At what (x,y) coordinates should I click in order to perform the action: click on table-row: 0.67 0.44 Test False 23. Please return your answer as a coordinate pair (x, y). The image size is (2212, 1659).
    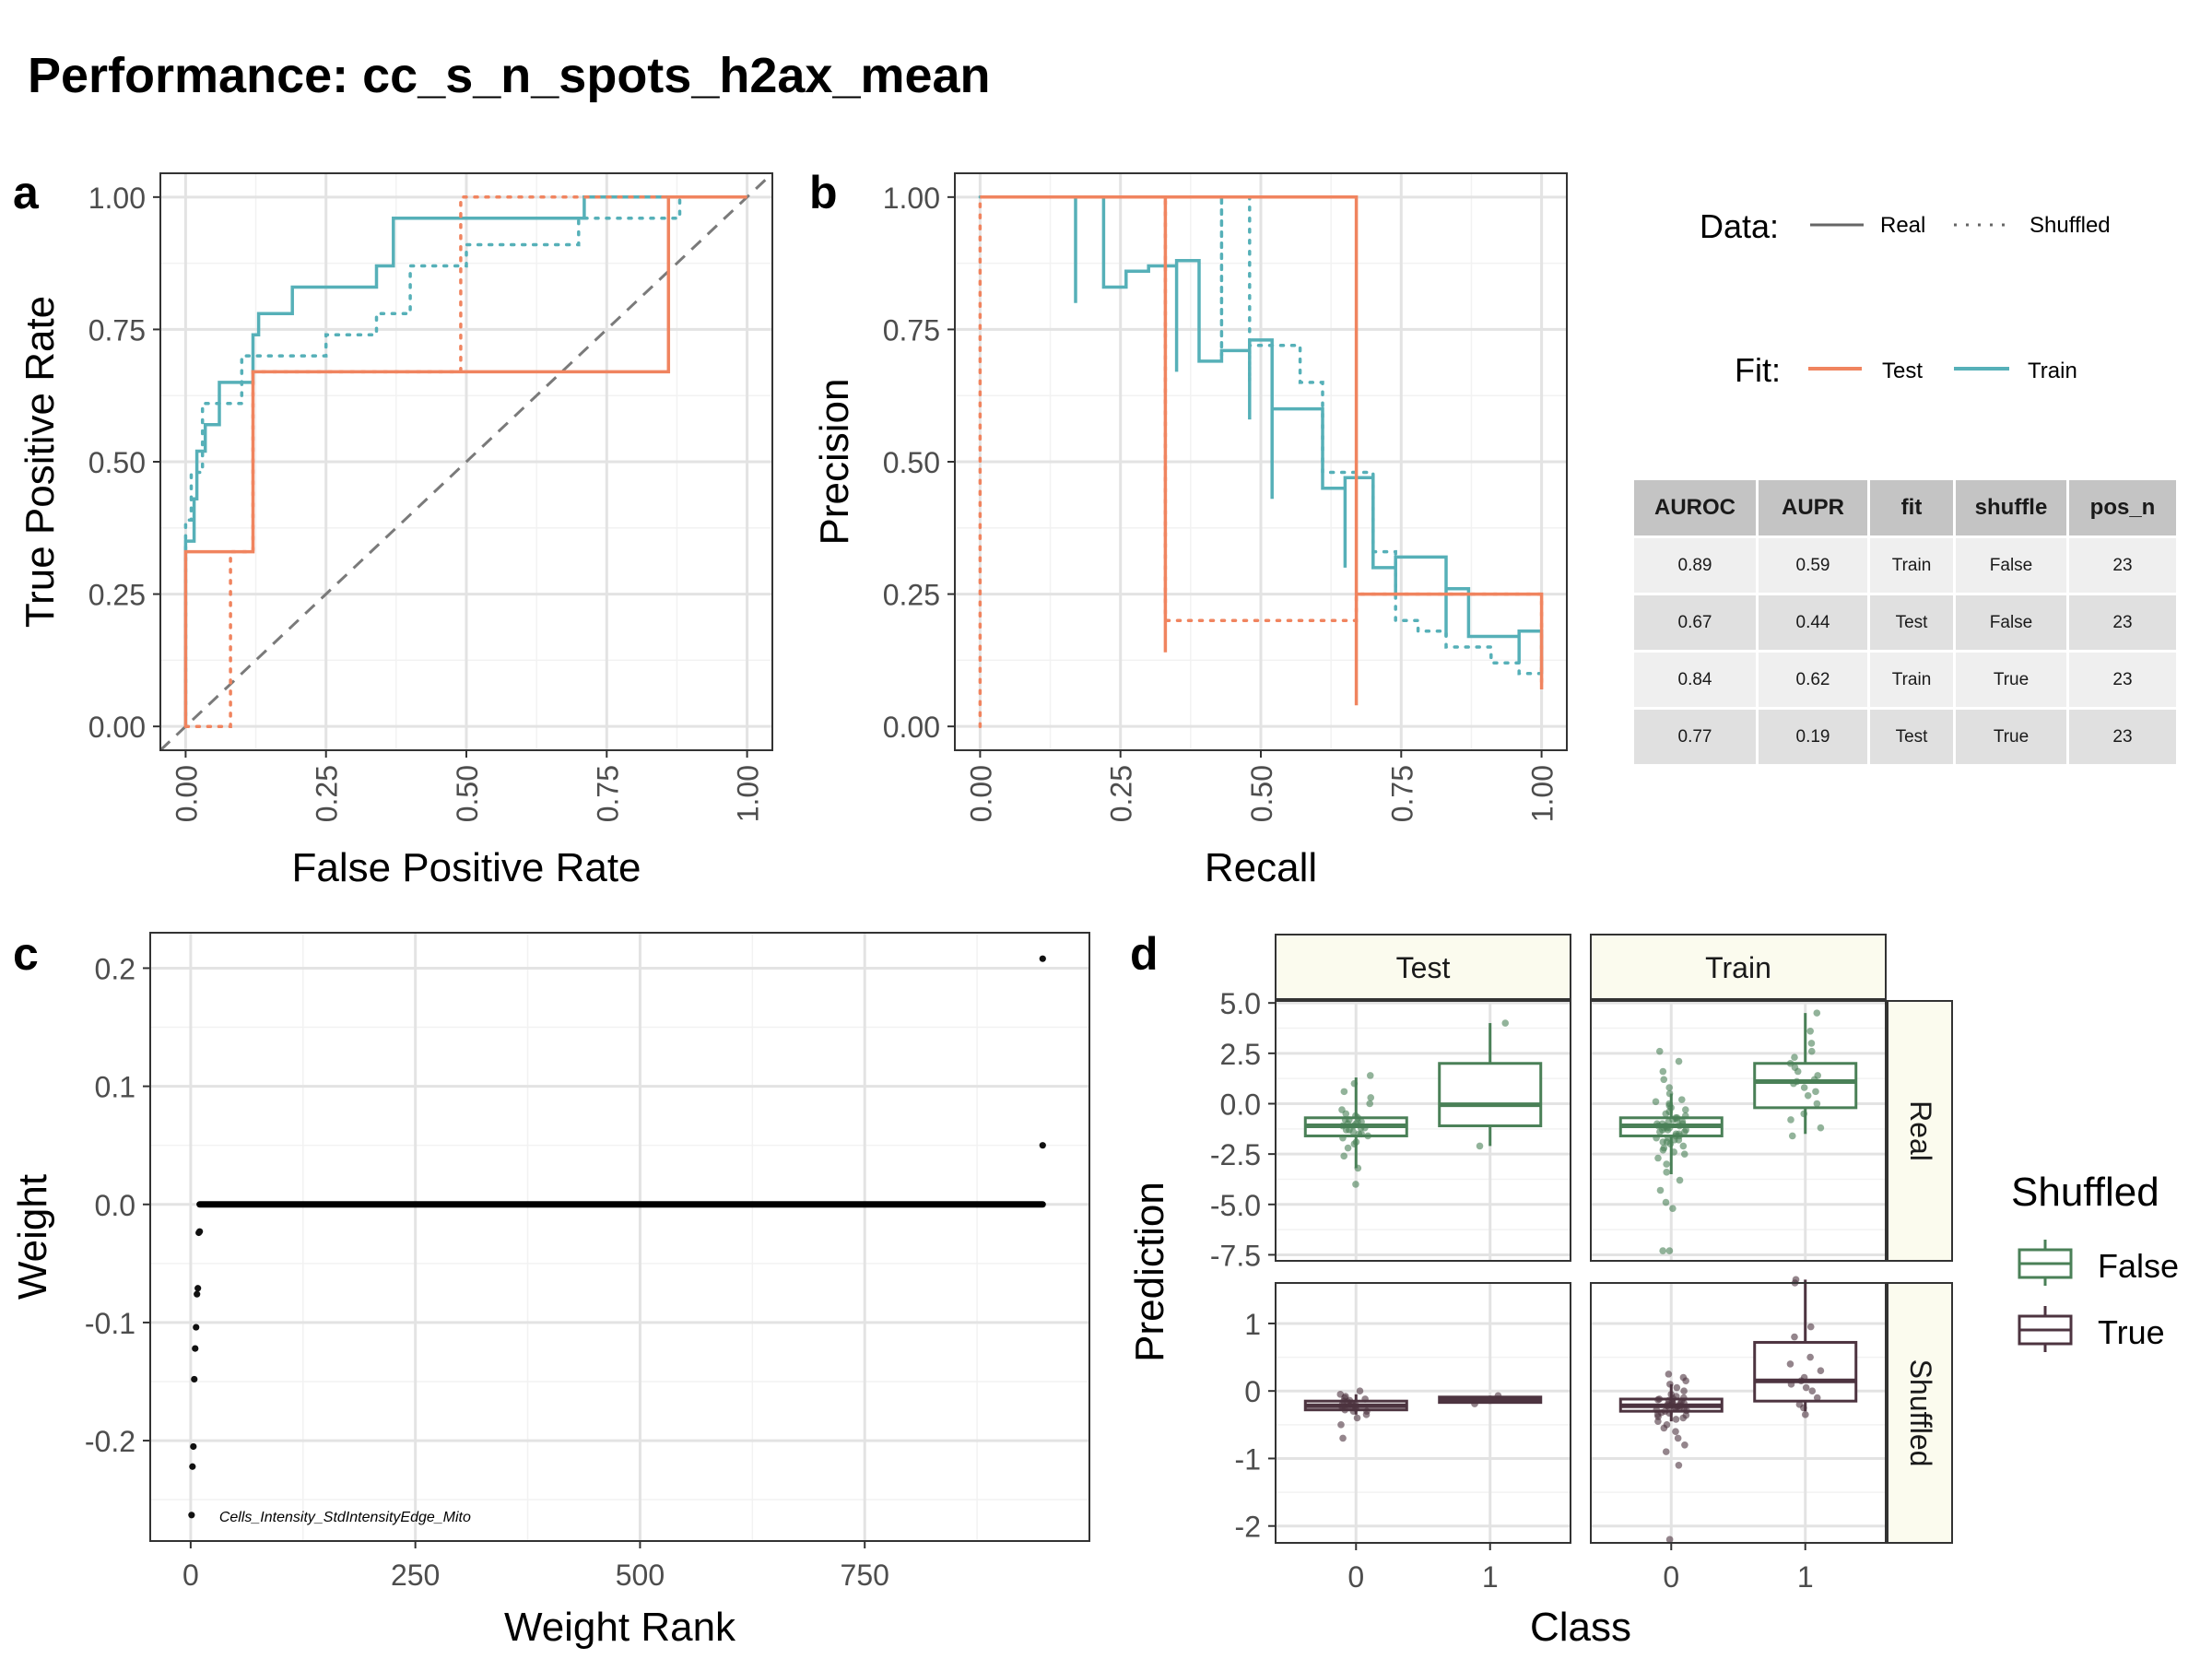
    Looking at the image, I should click on (1905, 622).